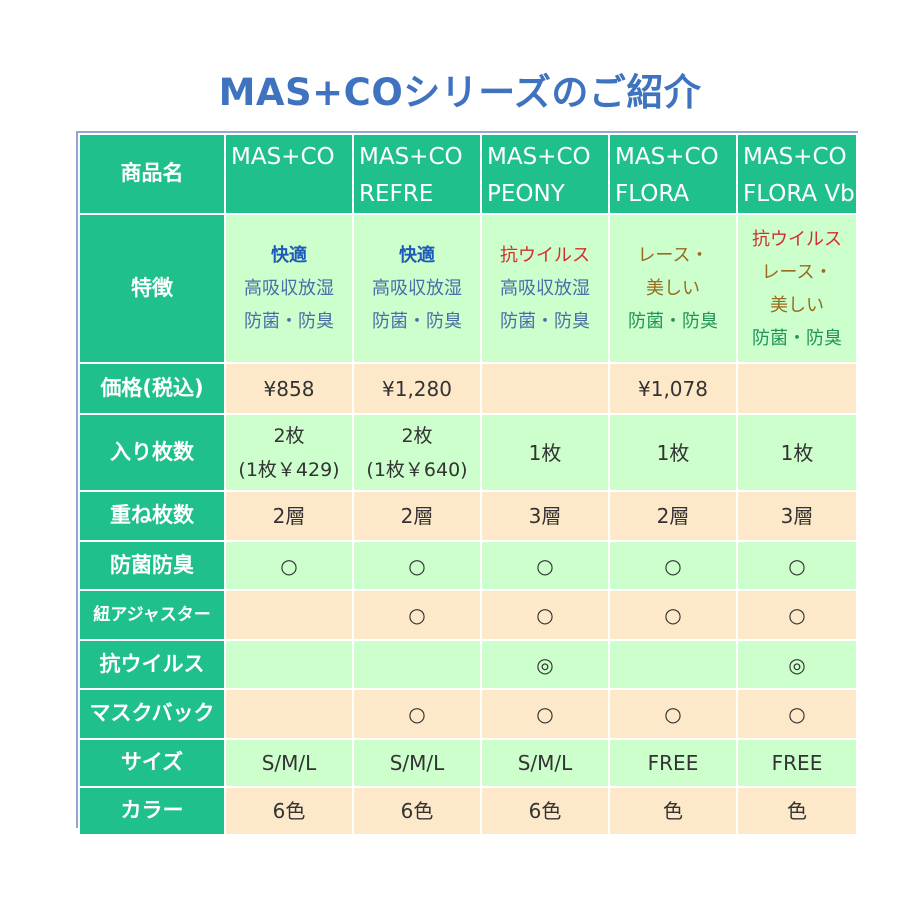 This screenshot has height=920, width=920. Describe the element at coordinates (673, 516) in the screenshot. I see `layers-4: 2層` at that location.